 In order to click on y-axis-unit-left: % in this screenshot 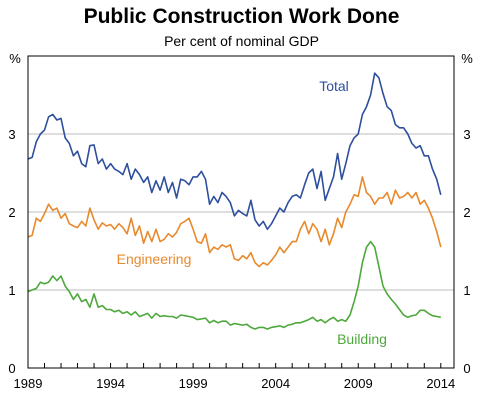, I will do `click(15, 58)`.